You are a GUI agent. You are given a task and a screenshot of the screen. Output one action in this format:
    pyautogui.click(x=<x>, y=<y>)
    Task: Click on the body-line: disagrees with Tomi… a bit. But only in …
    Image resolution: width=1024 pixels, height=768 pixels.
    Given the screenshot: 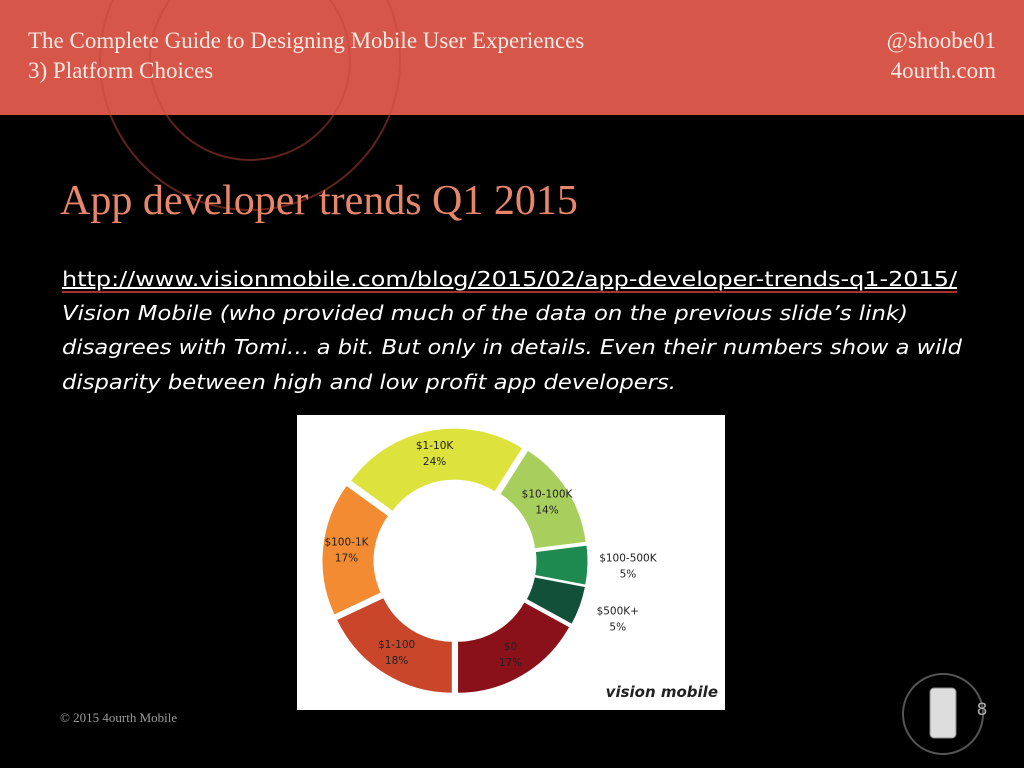 What is the action you would take?
    pyautogui.click(x=512, y=347)
    